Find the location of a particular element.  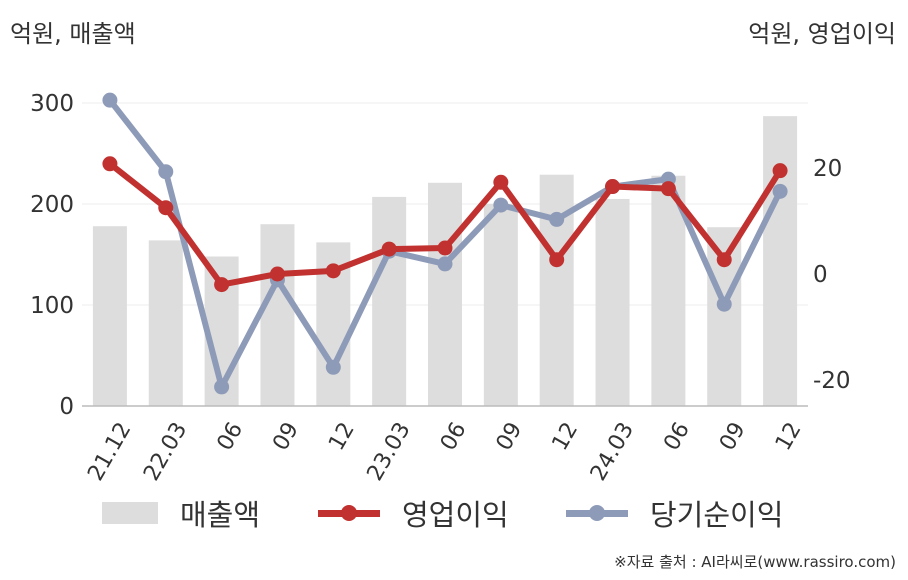

legend-label-operating-profit: 영업이익 is located at coordinates (455, 515).